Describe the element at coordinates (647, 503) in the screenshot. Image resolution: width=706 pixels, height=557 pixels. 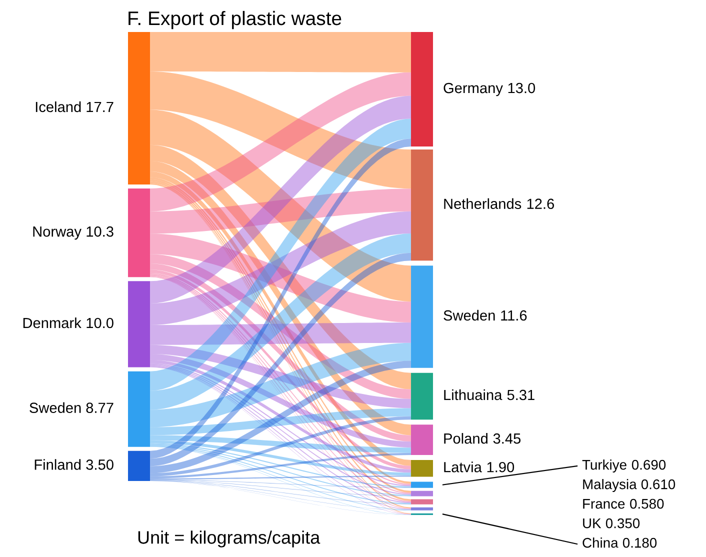
I see `data-label: 0.580` at that location.